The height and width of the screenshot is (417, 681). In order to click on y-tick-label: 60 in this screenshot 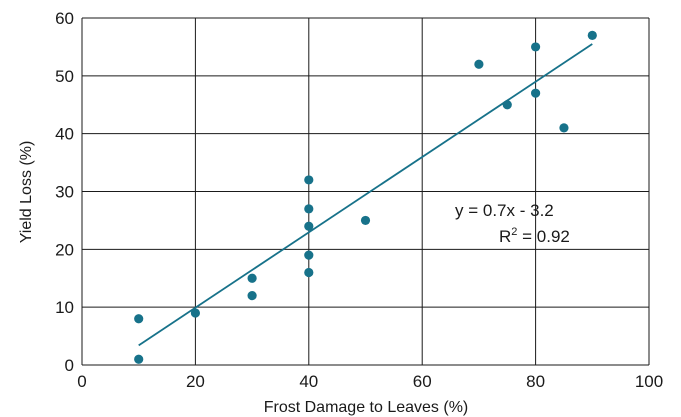, I will do `click(64, 18)`.